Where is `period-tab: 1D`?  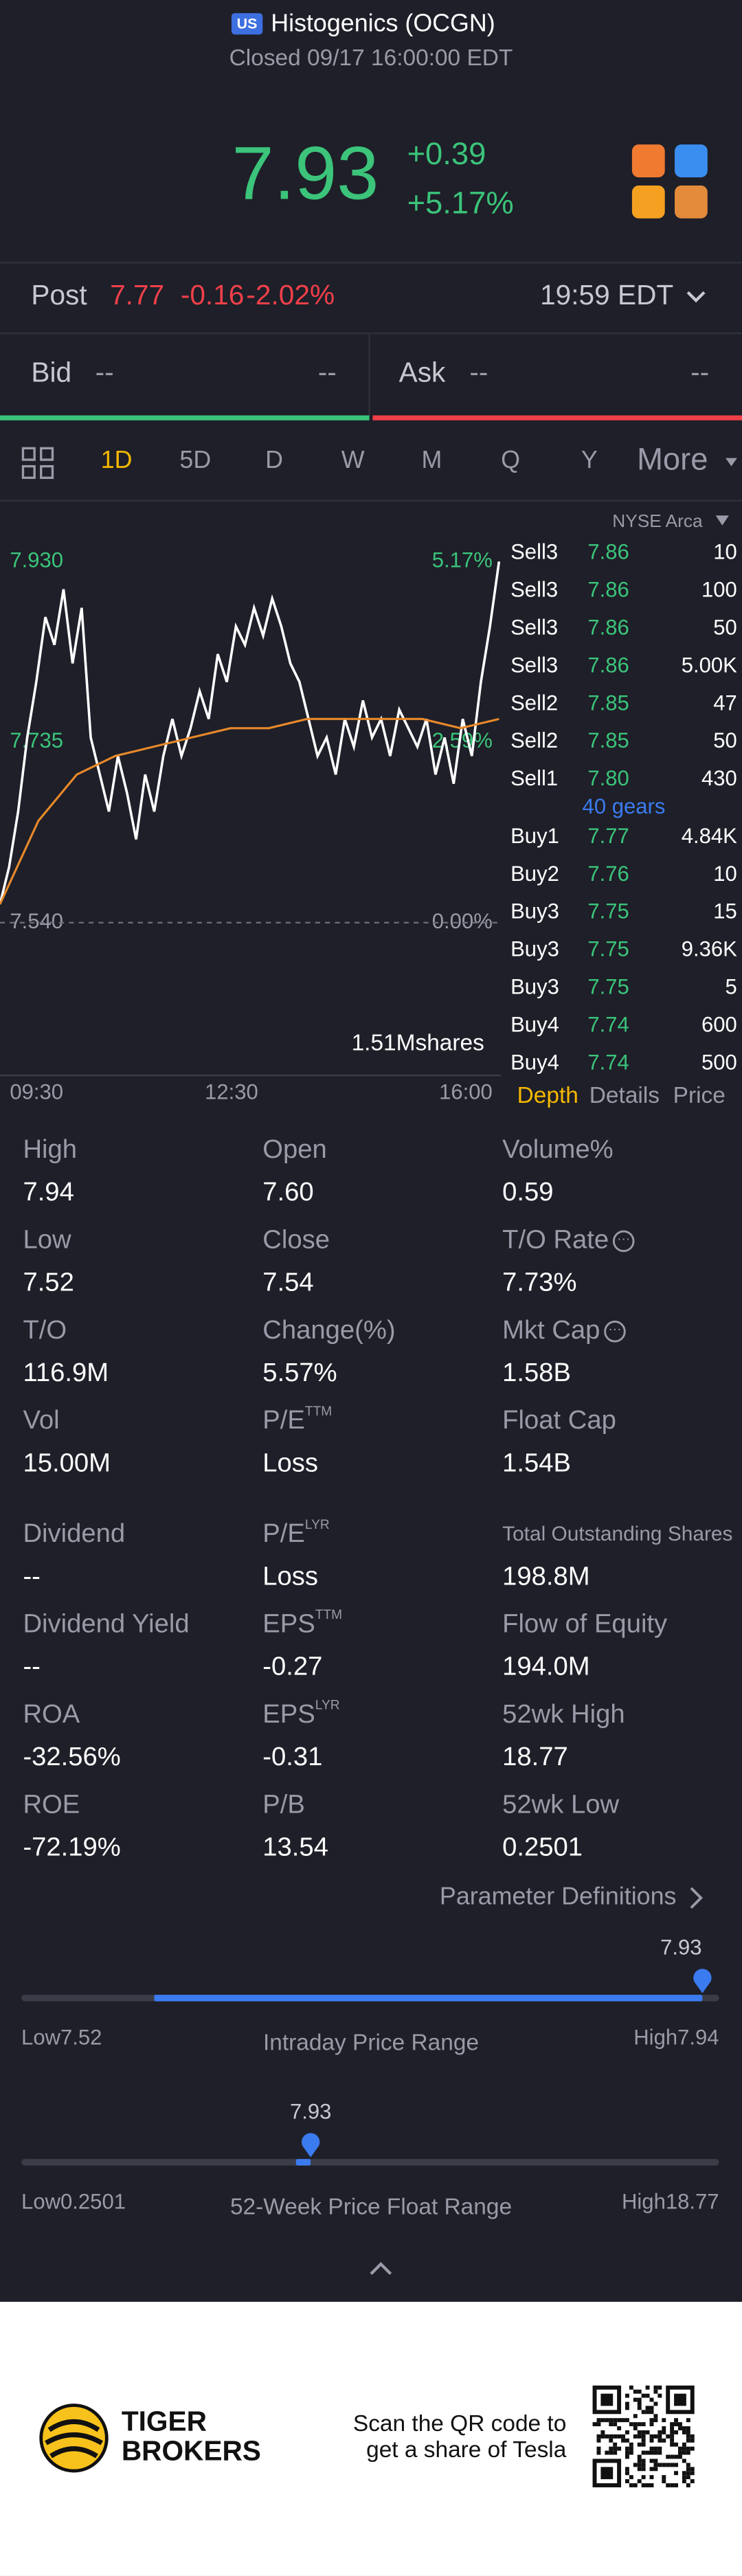 period-tab: 1D is located at coordinates (117, 459).